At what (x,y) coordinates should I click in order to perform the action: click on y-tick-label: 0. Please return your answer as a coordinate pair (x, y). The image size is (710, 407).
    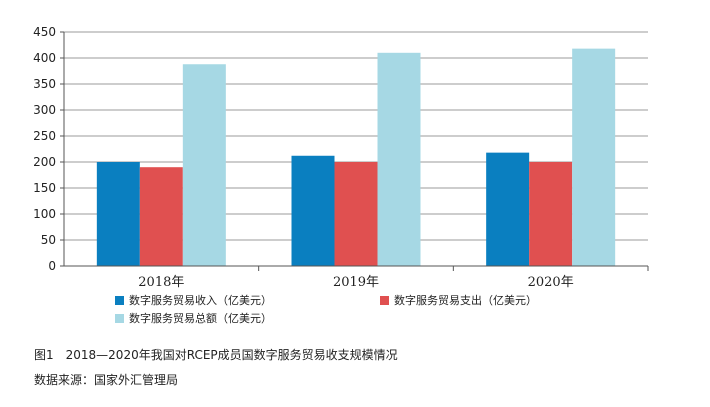
    Looking at the image, I should click on (52, 266).